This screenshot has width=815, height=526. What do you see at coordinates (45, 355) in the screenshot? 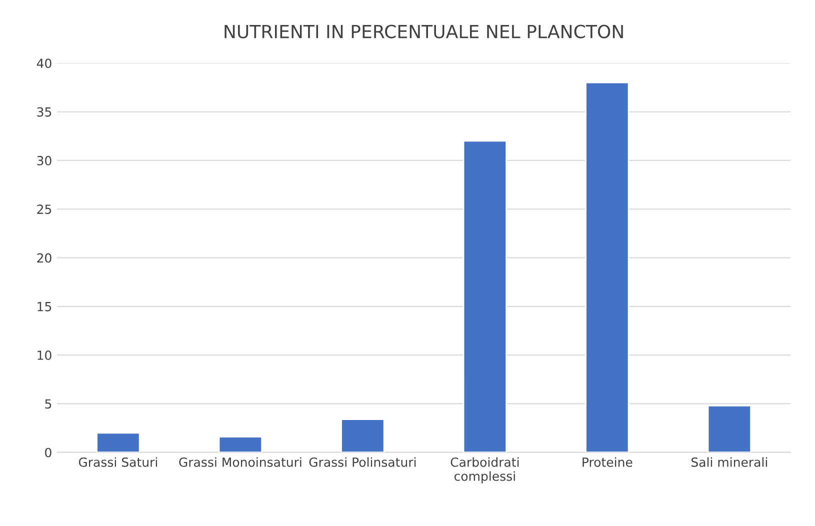
I see `y-tick-label: 10` at bounding box center [45, 355].